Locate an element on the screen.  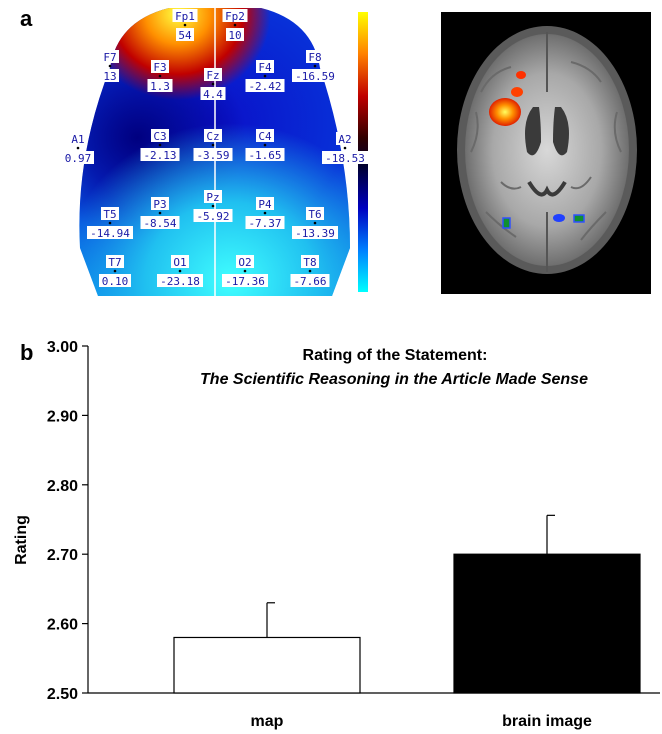
gyri is located at coordinates (546, 151).